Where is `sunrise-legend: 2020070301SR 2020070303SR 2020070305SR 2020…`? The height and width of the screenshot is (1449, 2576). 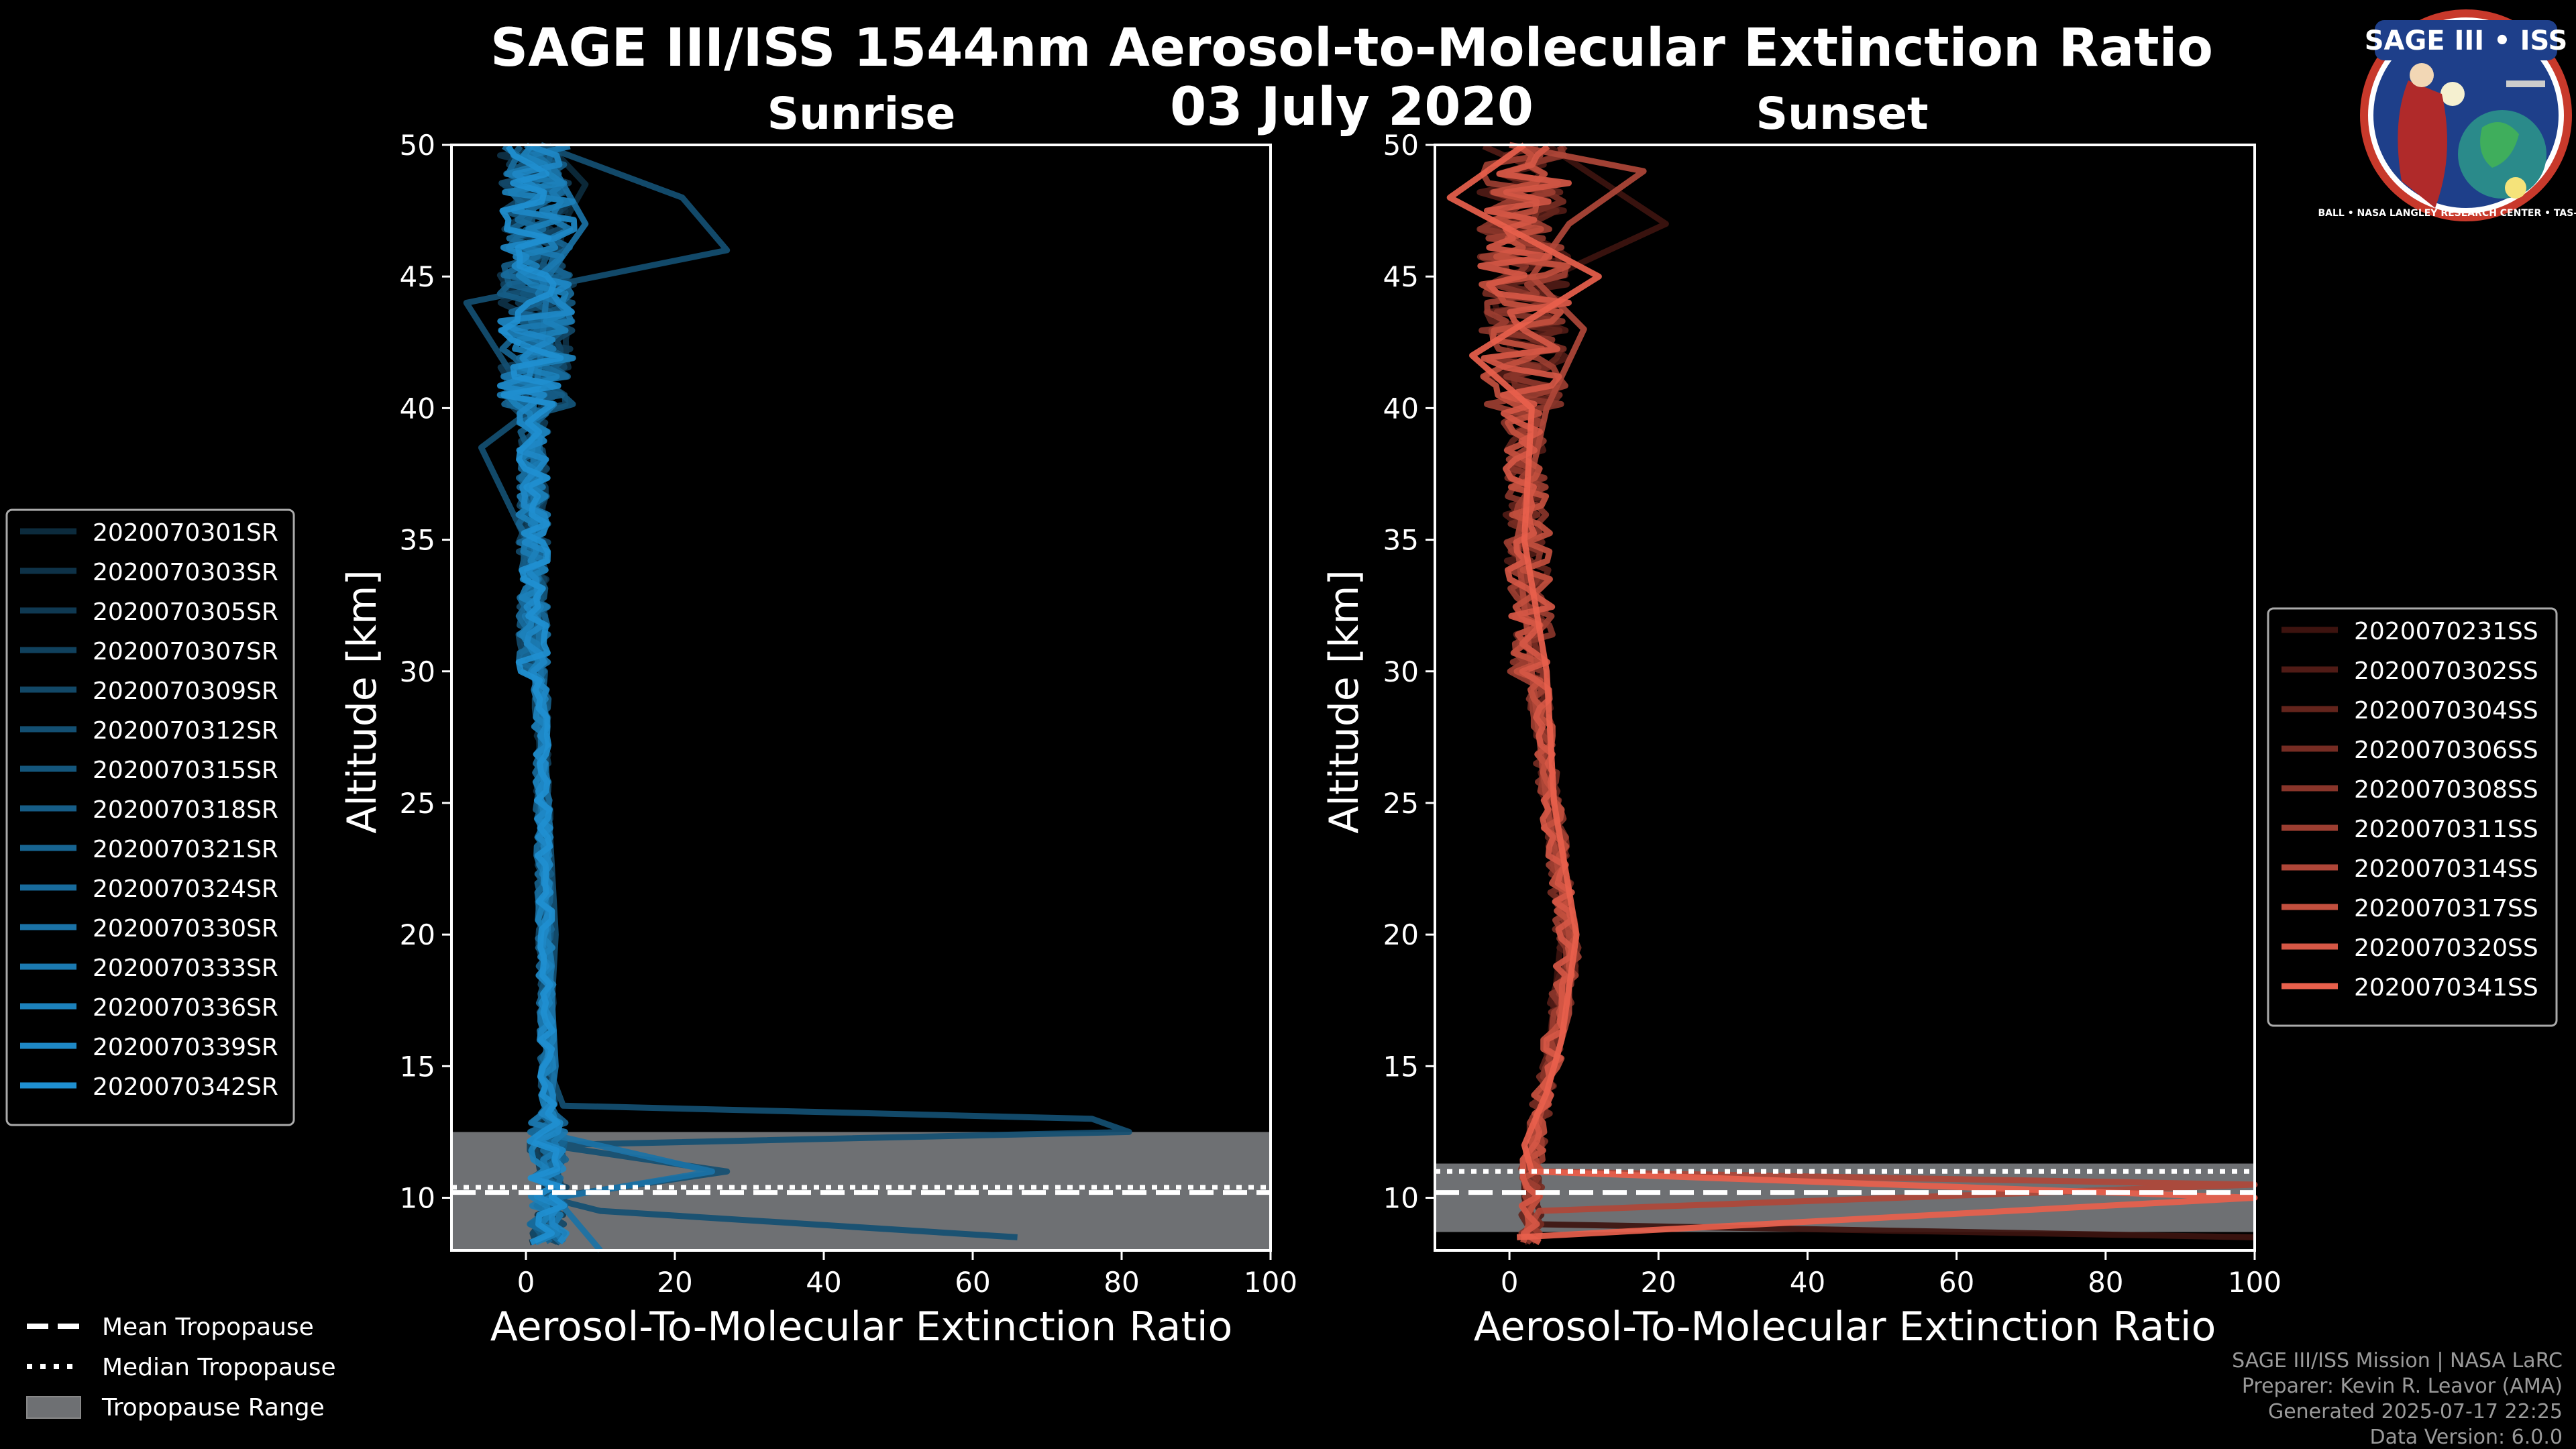 sunrise-legend: 2020070301SR 2020070303SR 2020070305SR 2020… is located at coordinates (150, 817).